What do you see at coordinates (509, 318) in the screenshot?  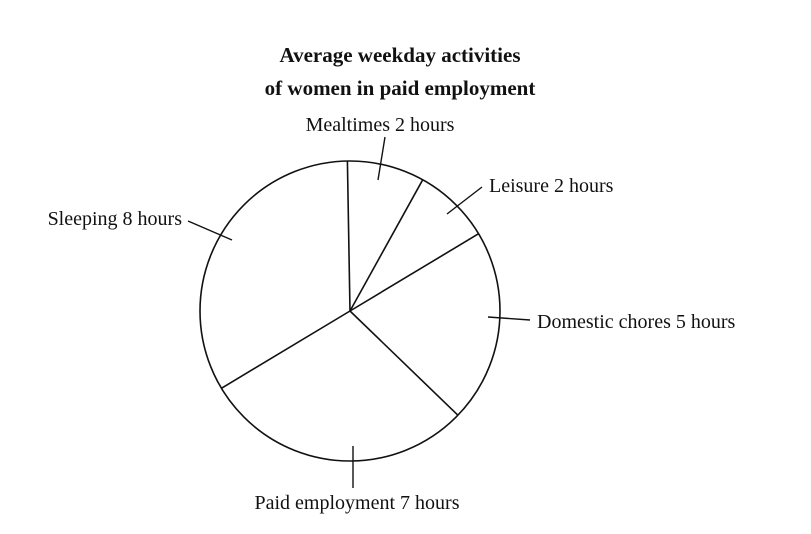 I see `leader-line-domestic-chores` at bounding box center [509, 318].